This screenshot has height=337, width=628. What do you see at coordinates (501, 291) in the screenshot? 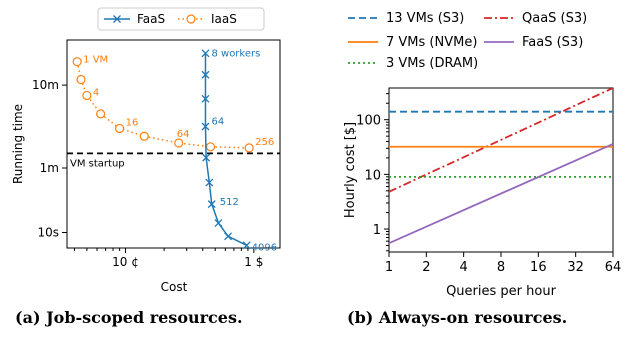
I see `x-axis-label: Queries per hour` at bounding box center [501, 291].